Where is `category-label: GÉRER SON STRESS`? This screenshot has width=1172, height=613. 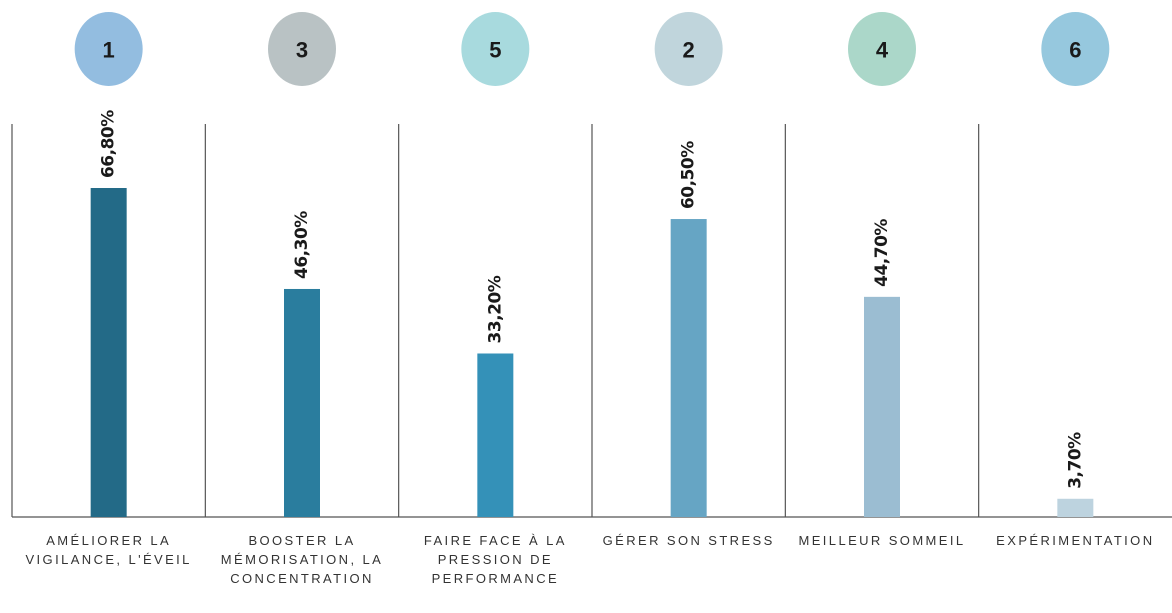
category-label: GÉRER SON STRESS is located at coordinates (688, 540).